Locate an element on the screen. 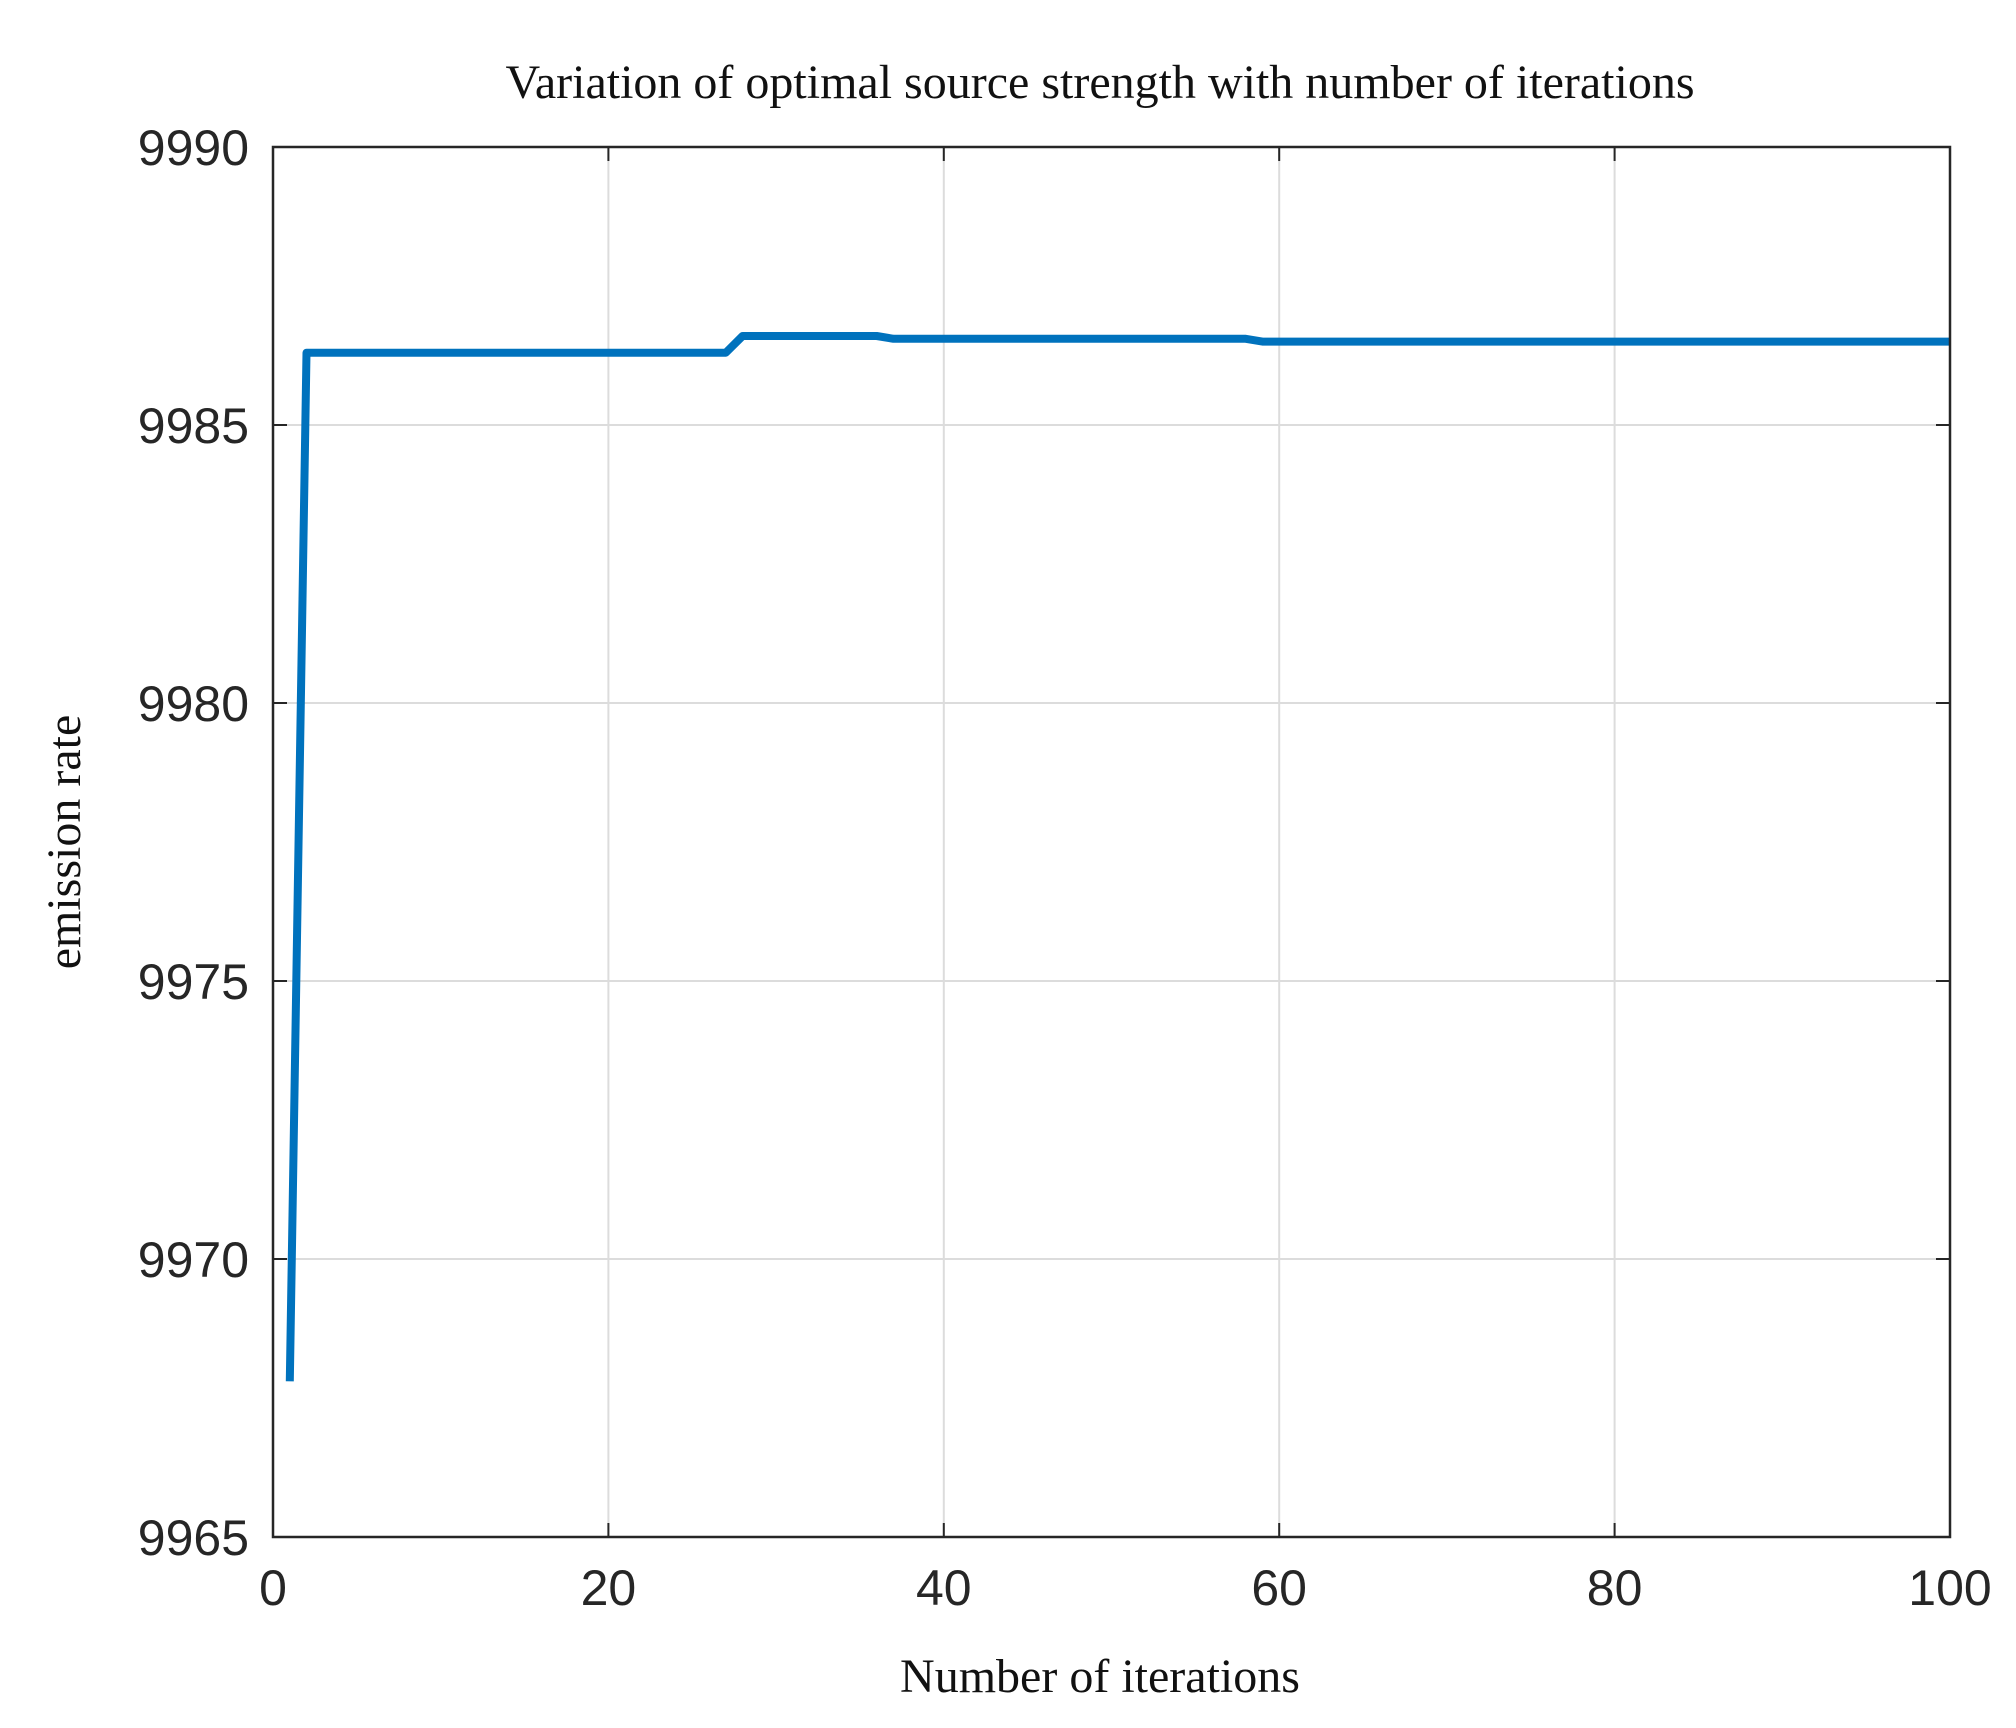  y-axis-label: emission rate is located at coordinates (64, 842).